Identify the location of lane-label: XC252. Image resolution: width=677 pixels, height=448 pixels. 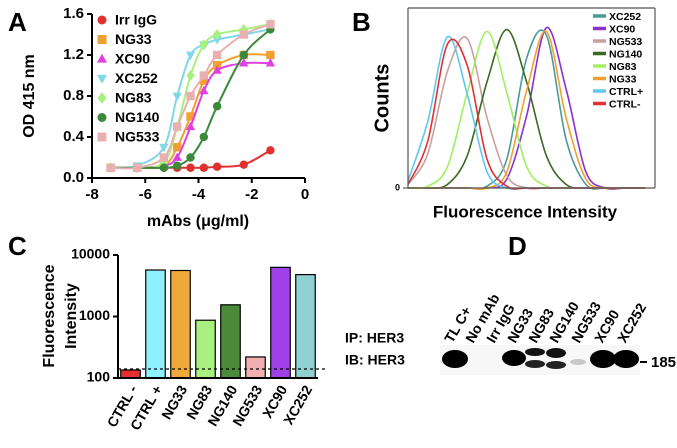
(631, 322).